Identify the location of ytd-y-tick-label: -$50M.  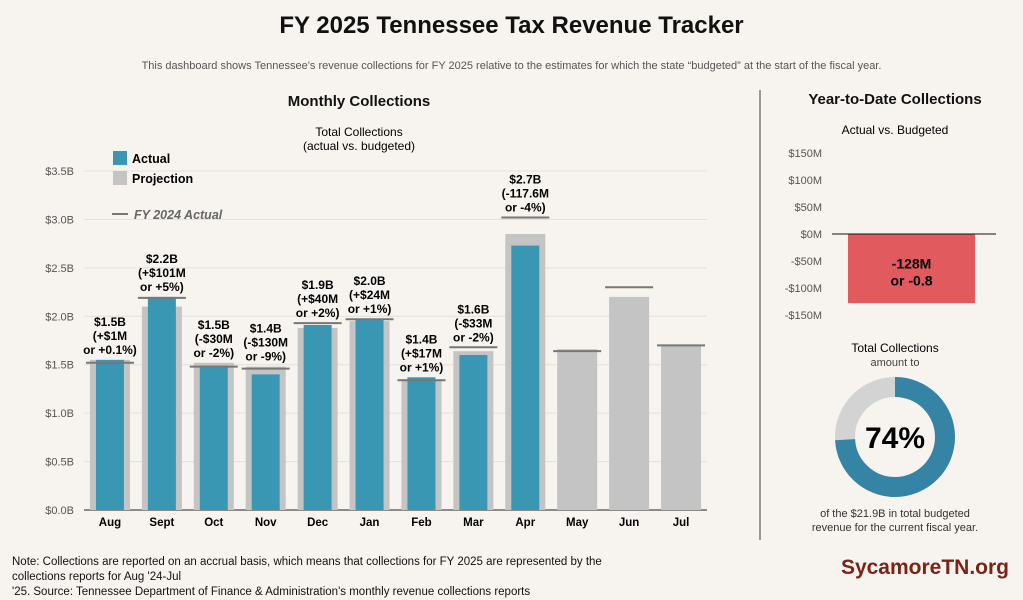
(806, 262).